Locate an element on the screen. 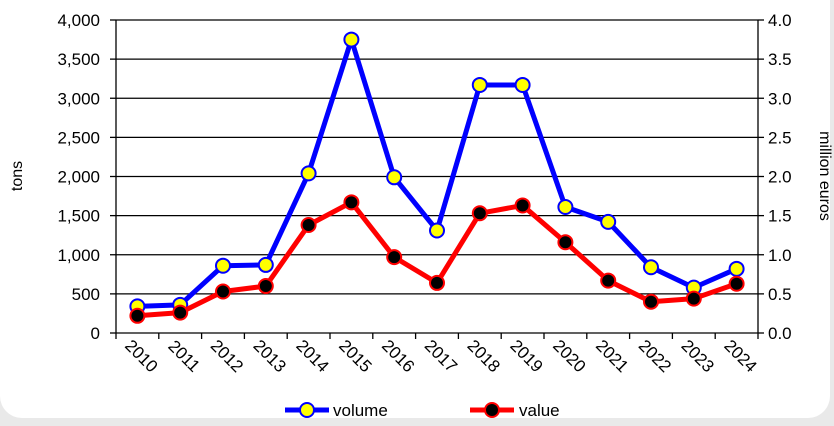 This screenshot has width=834, height=426. x-tick-label: 2016 is located at coordinates (398, 356).